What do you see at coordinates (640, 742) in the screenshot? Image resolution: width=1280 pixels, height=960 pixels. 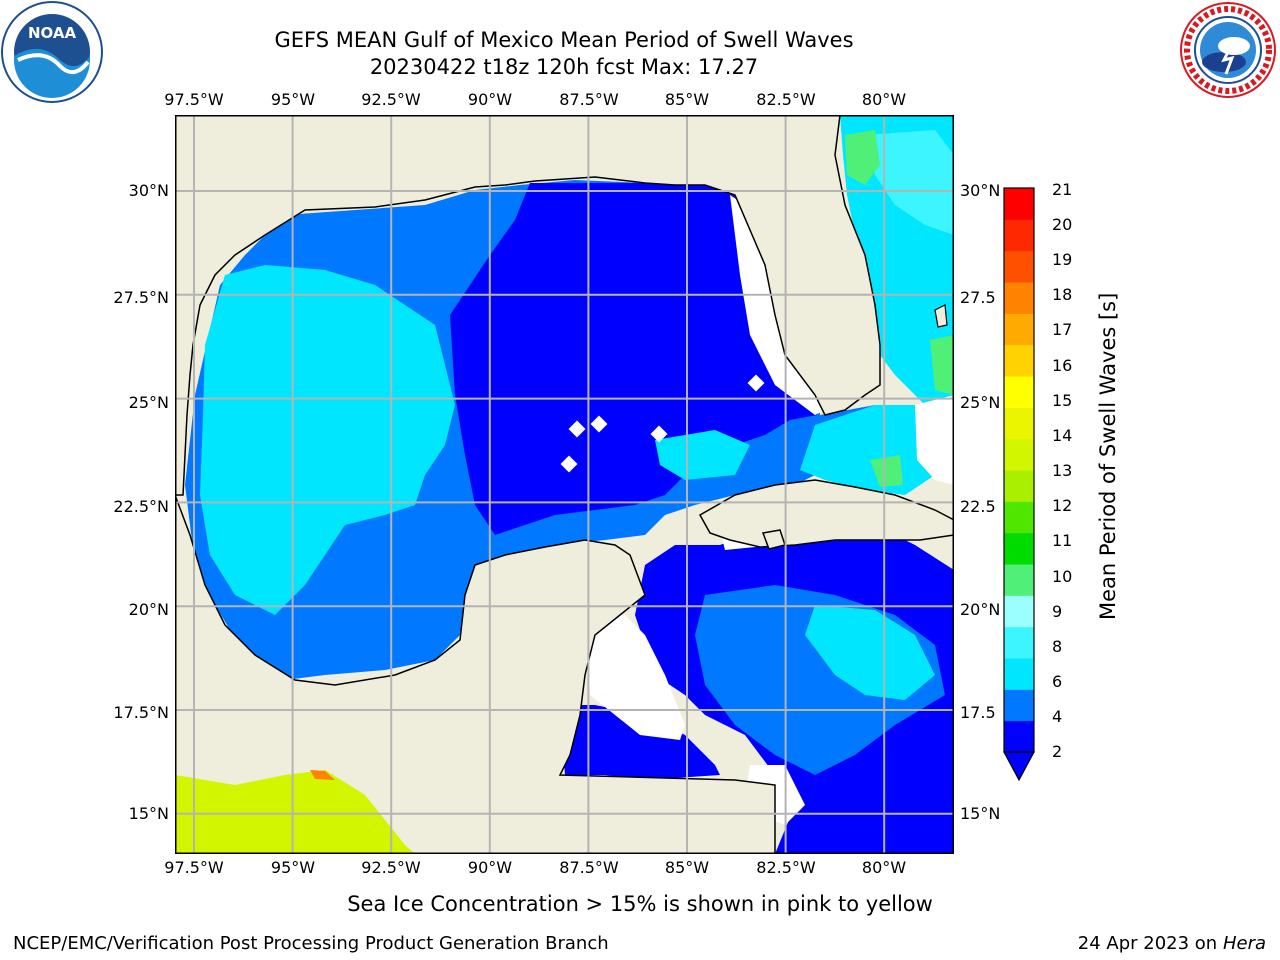 I see `honduras-gulf-water` at bounding box center [640, 742].